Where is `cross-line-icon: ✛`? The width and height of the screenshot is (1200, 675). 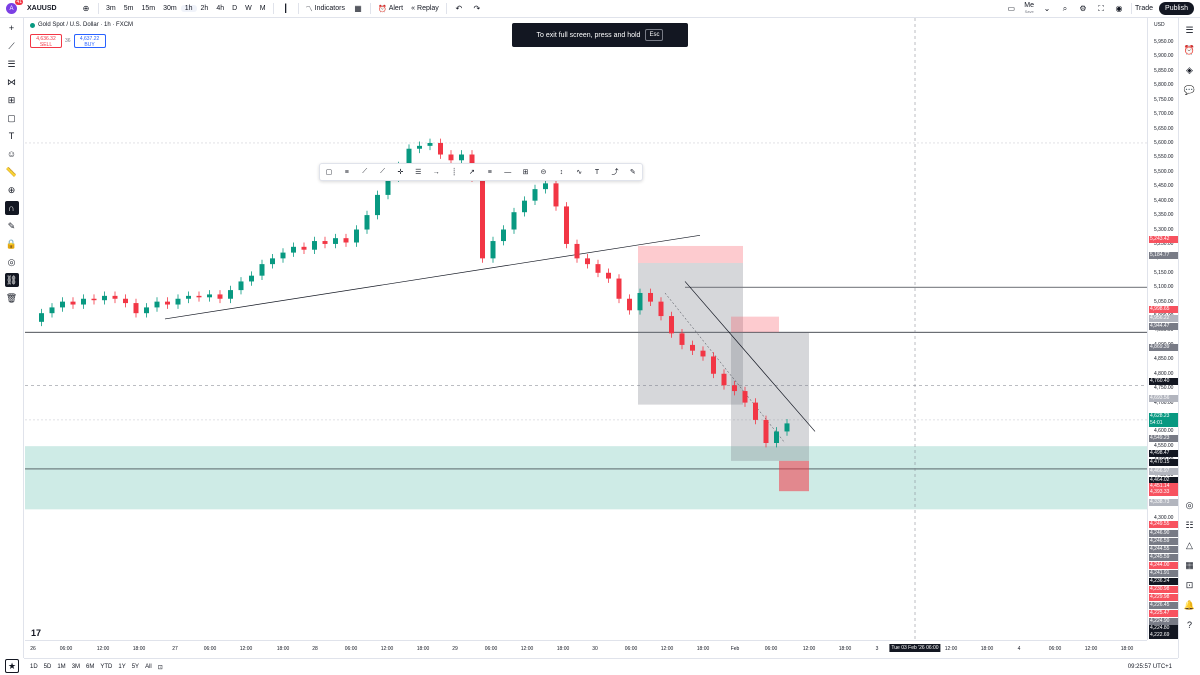 cross-line-icon: ✛ is located at coordinates (400, 172).